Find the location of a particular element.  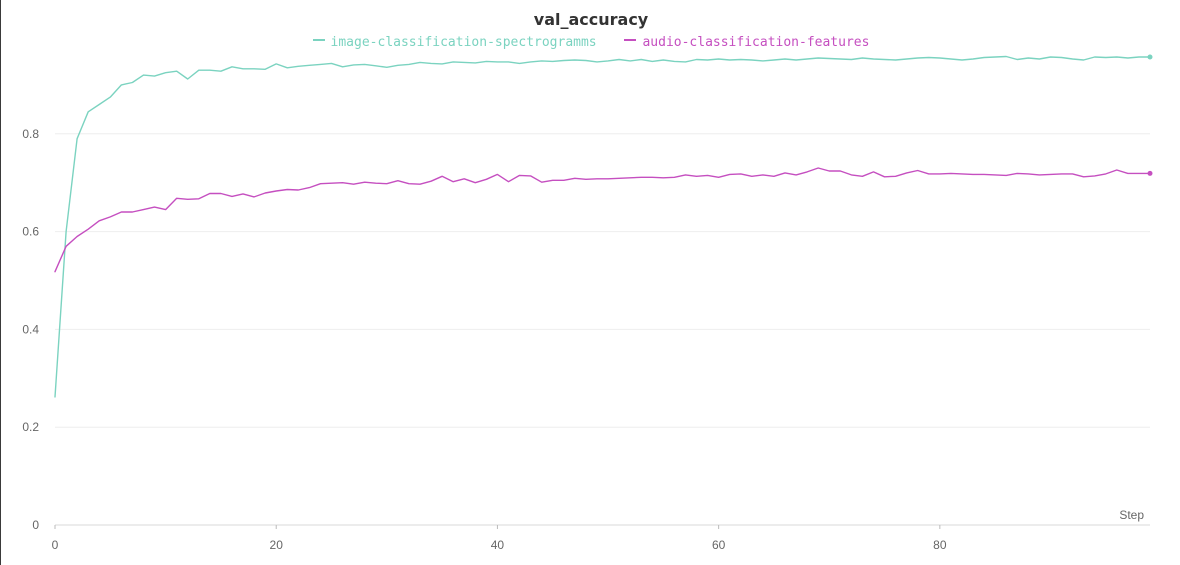

x-tick-label: 40 is located at coordinates (498, 545).